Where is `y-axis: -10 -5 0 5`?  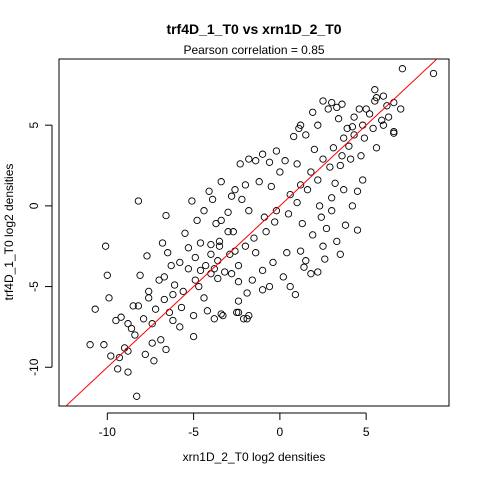 y-axis: -10 -5 0 5 is located at coordinates (40, 249).